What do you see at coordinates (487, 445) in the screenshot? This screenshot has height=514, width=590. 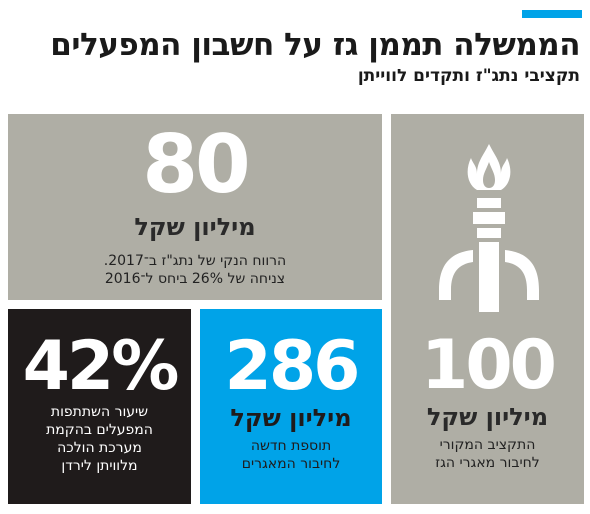 I see `original-budget-desc-line: התקציב המקורי` at bounding box center [487, 445].